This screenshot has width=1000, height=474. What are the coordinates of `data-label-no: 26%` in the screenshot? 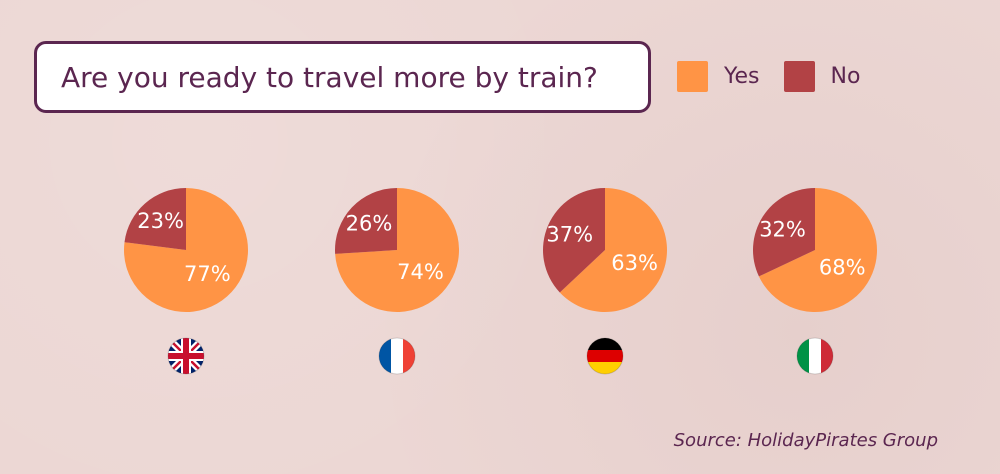 It's located at (369, 224).